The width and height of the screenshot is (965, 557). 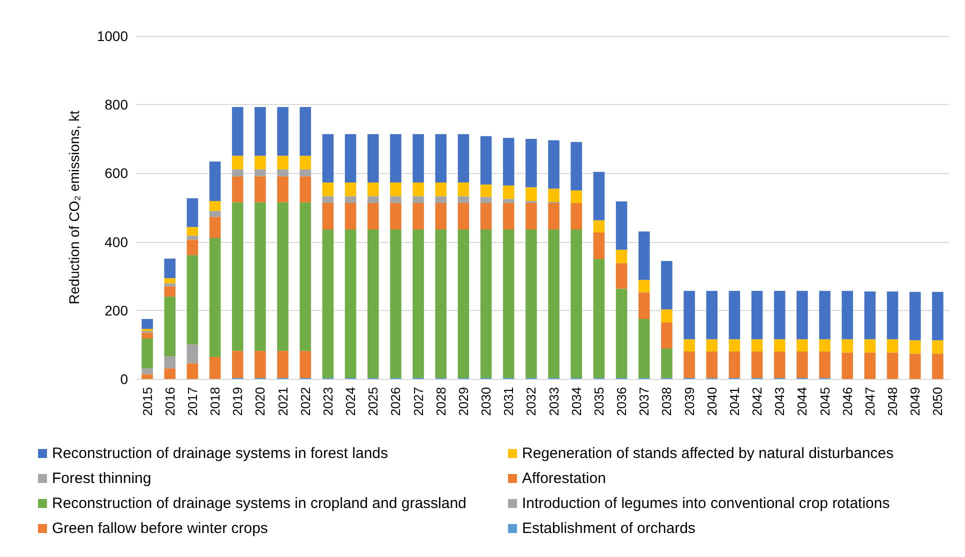 What do you see at coordinates (802, 401) in the screenshot?
I see `x-tick-label: 2044` at bounding box center [802, 401].